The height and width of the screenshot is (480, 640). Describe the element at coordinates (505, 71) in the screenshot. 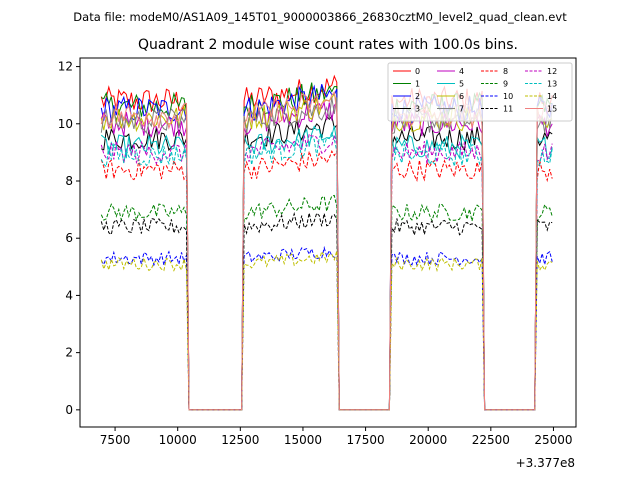

I see `legend-label-8: 8` at that location.